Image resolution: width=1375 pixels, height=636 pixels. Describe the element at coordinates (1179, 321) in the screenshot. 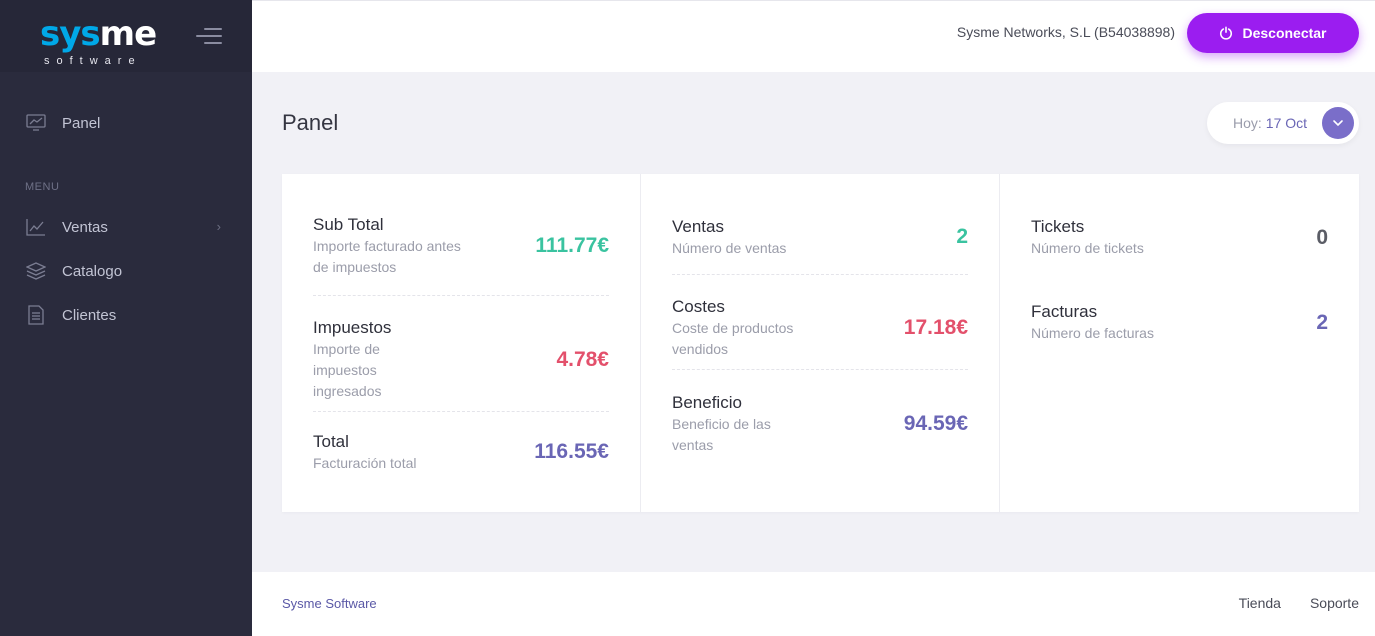

I see `stat-facturas: Facturas Número de facturas 2` at that location.